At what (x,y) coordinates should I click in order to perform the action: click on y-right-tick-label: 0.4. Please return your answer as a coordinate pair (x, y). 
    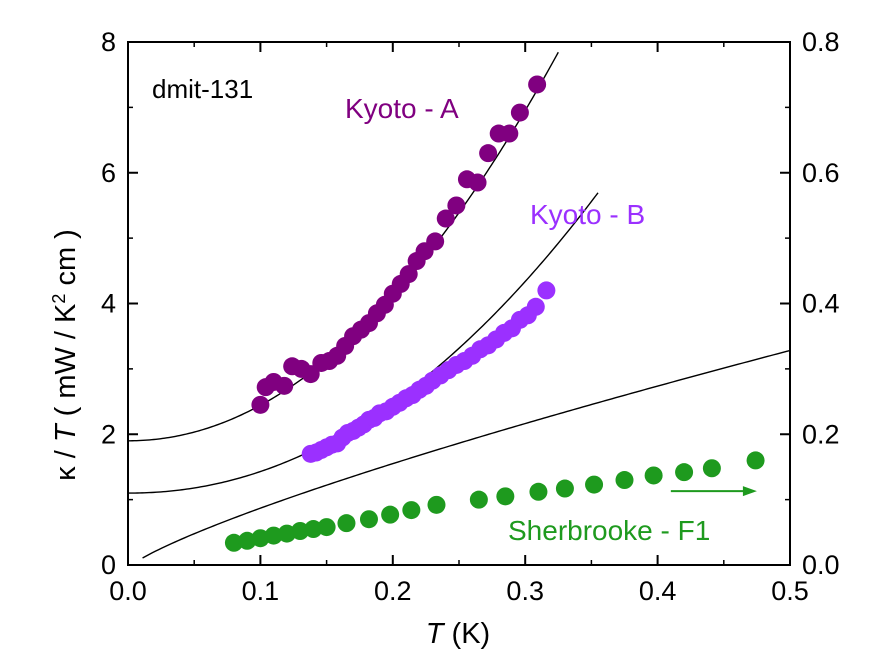
    Looking at the image, I should click on (821, 304).